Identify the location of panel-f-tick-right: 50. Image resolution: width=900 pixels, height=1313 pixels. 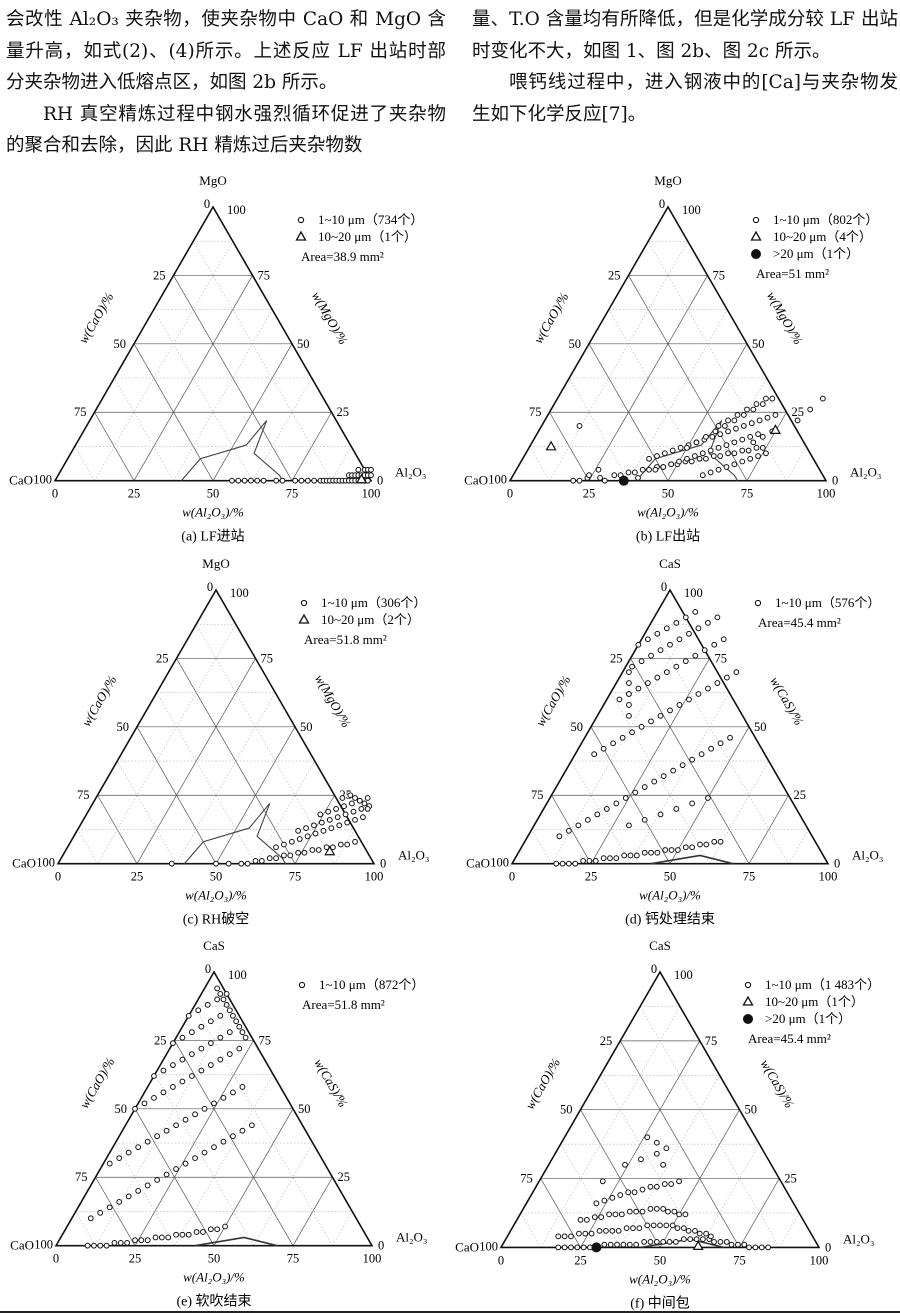
(751, 1110).